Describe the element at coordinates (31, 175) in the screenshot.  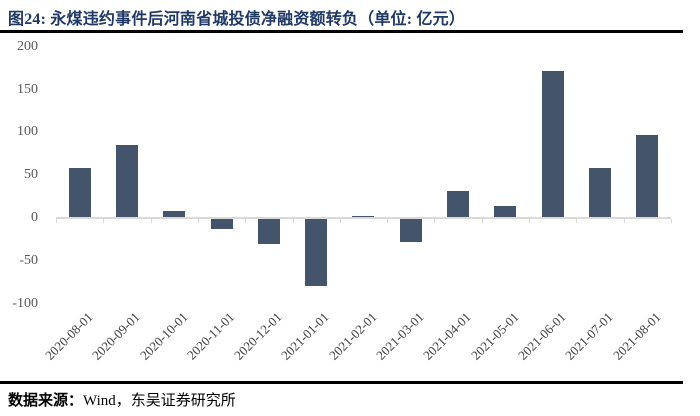
I see `y-axis-tick-label: 50` at that location.